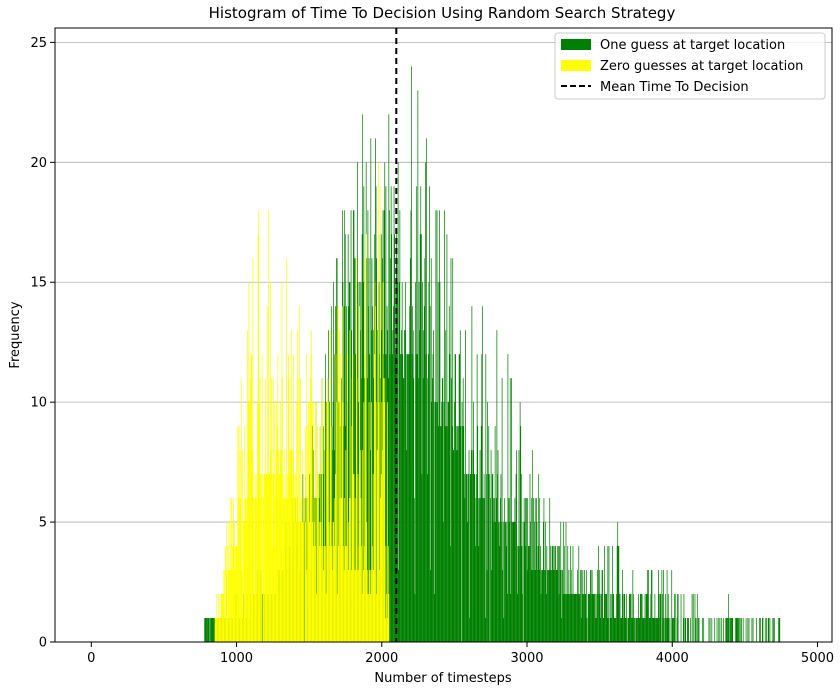  I want to click on y-axis: 0 5 10 15 20 25, so click(42, 343).